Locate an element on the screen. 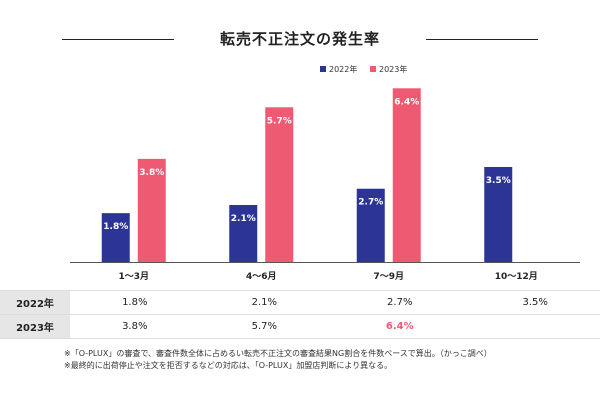 This screenshot has width=600, height=400. table-cell is located at coordinates (535, 326).